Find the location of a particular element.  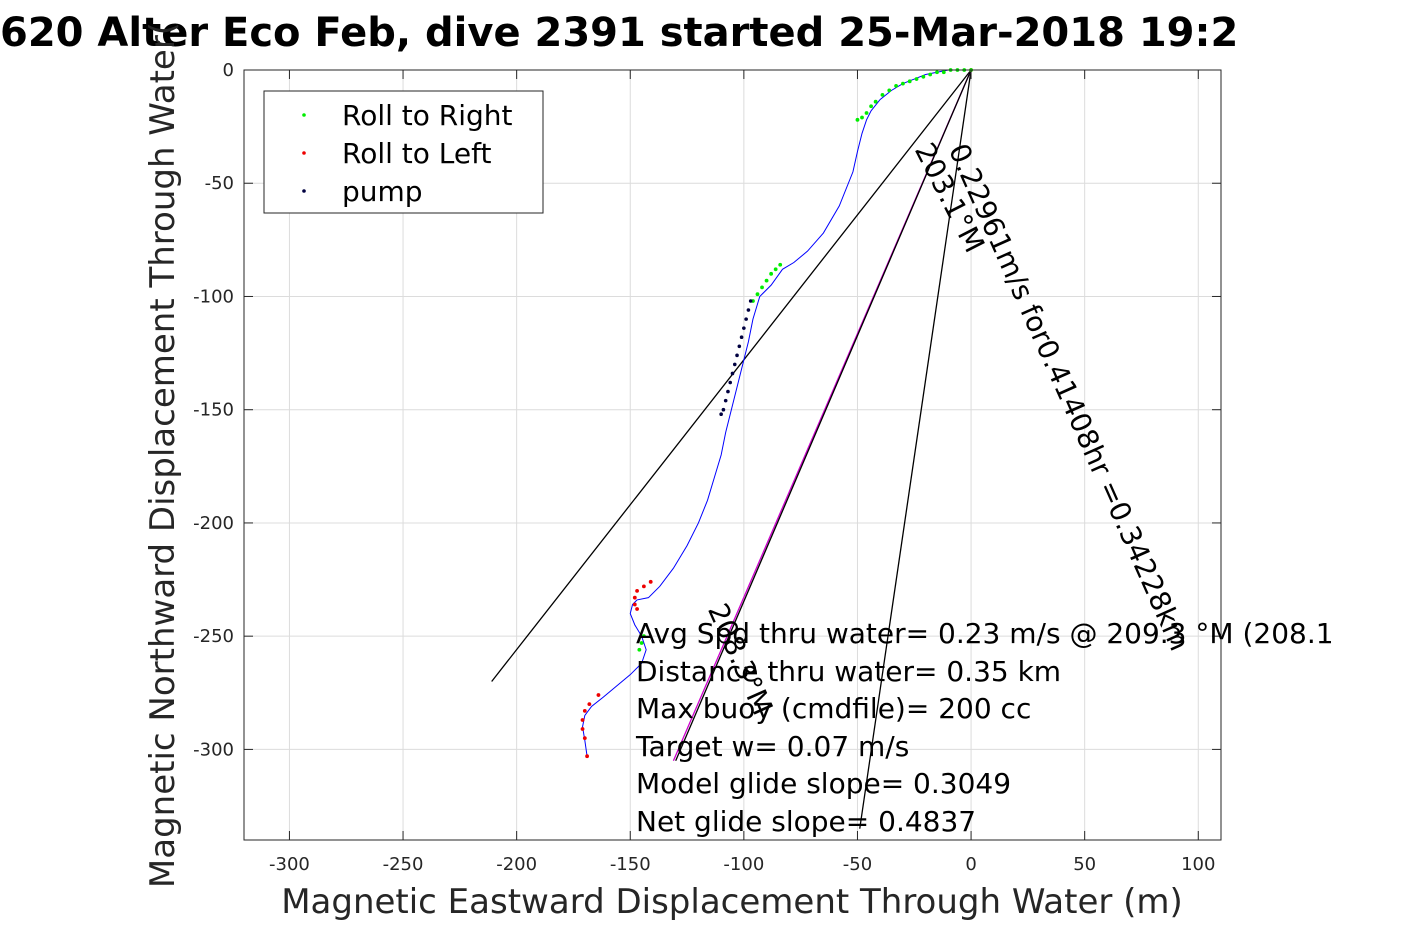

annotation-max-buoy: Max buoy (cmdfile)= 200 cc is located at coordinates (833, 708).